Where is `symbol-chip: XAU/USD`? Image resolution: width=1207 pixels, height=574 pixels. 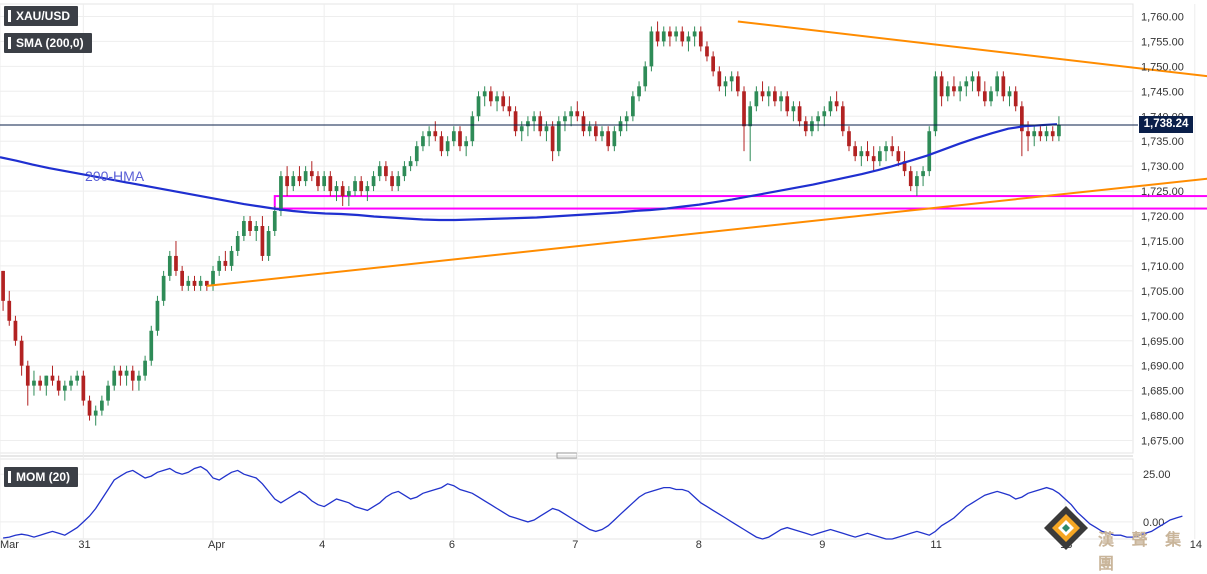 symbol-chip: XAU/USD is located at coordinates (41, 16).